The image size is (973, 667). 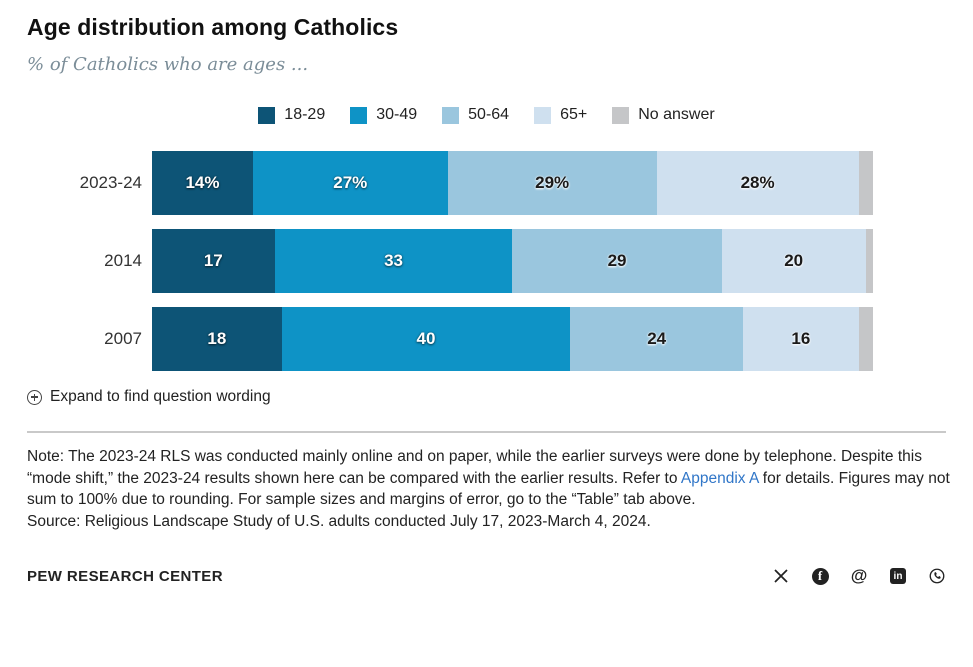 I want to click on social-share-bar: f @ in, so click(x=859, y=575).